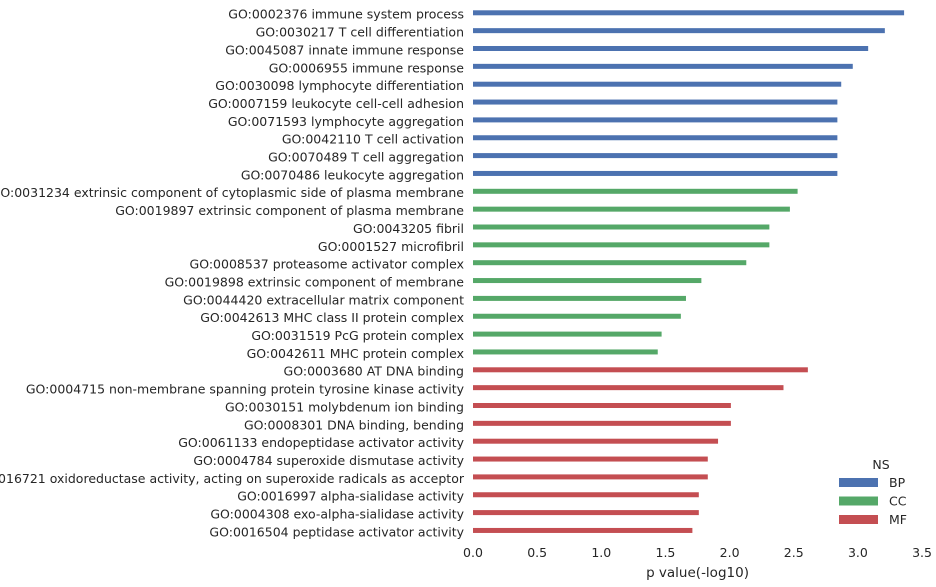 The width and height of the screenshot is (936, 587). Describe the element at coordinates (339, 85) in the screenshot. I see `category-label: GO:0030098 lymphocyte differentiation` at that location.